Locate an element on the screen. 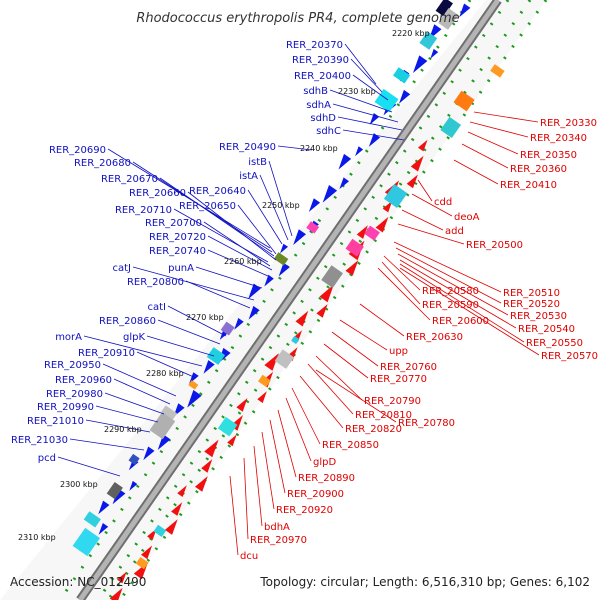  reverse-gene-label: RER_20410 is located at coordinates (528, 185).